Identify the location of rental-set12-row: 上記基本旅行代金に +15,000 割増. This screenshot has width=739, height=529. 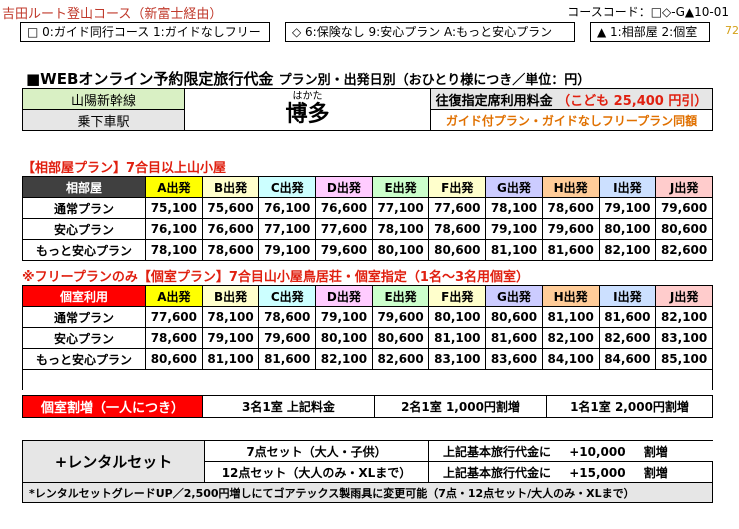
(570, 472).